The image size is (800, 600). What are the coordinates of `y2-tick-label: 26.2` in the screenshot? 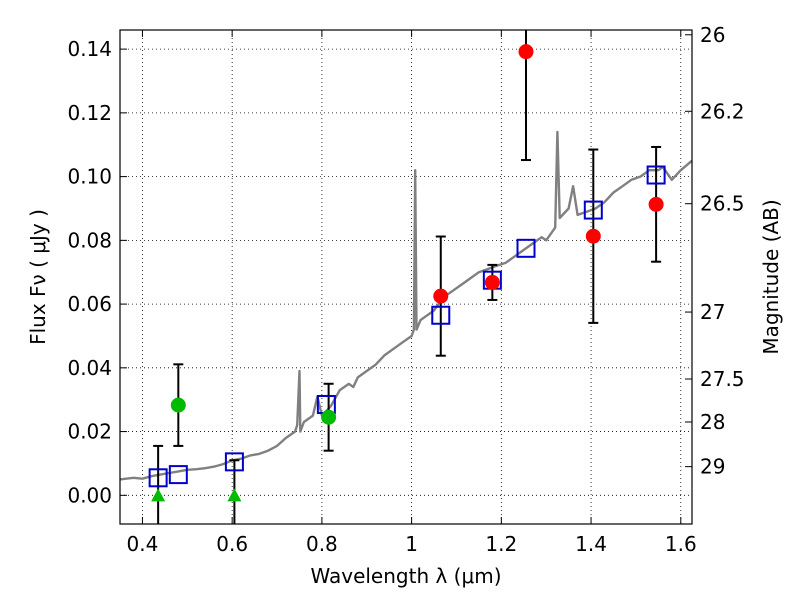 It's located at (722, 111).